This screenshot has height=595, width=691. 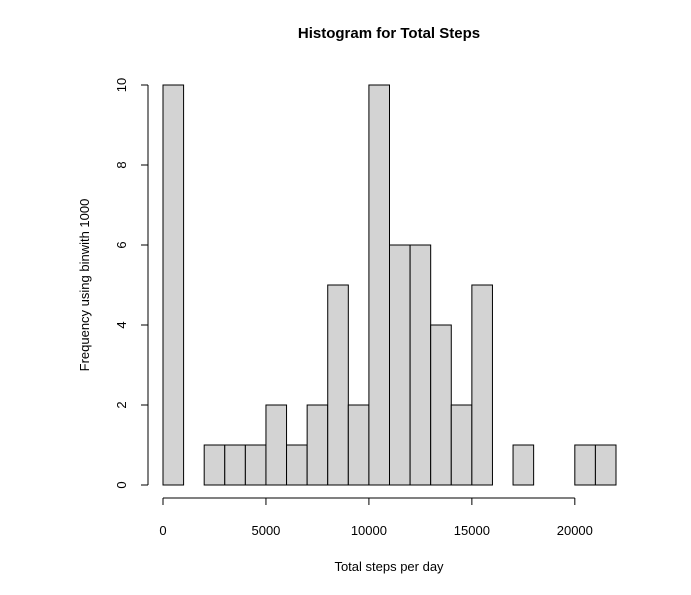 I want to click on y-tick-label: 0, so click(x=121, y=484).